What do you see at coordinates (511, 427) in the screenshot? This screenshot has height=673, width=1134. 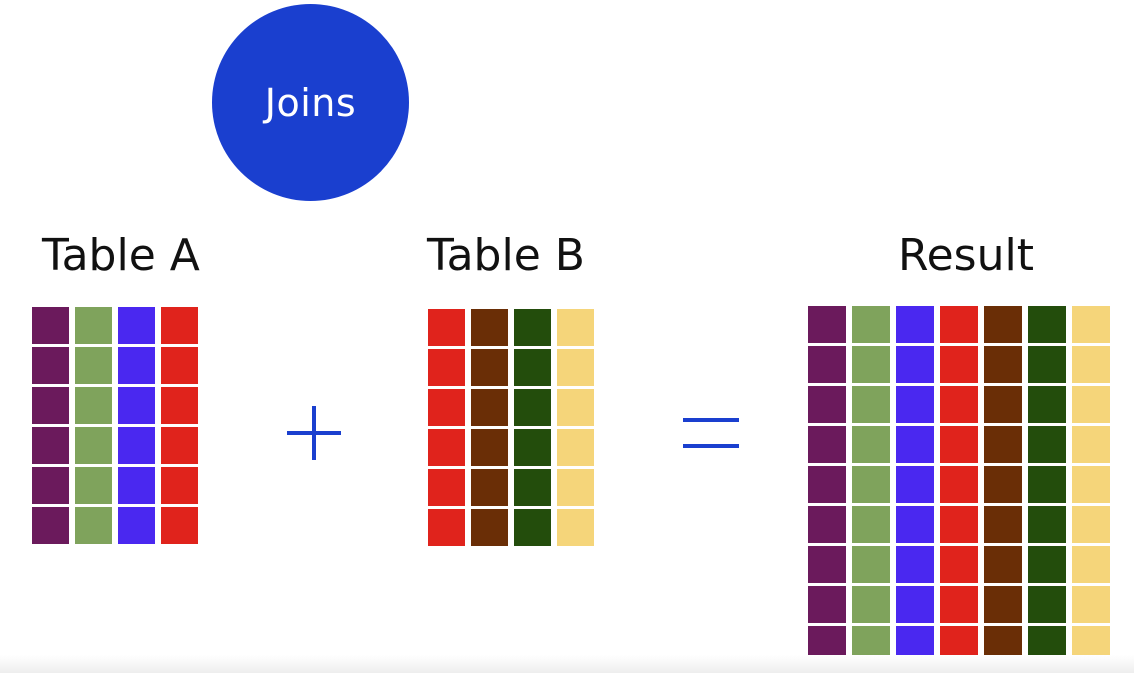 I see `table-b-grid` at bounding box center [511, 427].